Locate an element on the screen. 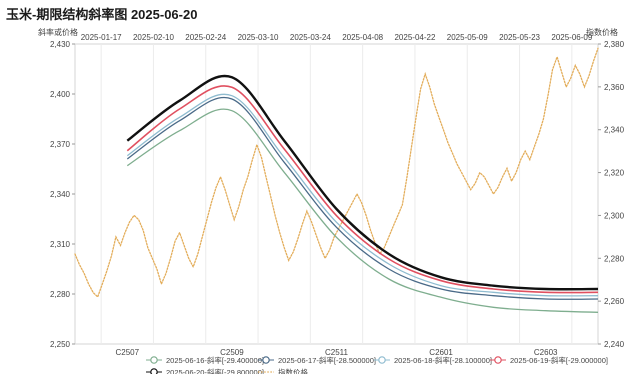 The image size is (634, 374). y-right-tick-0: 2,240 is located at coordinates (614, 344).